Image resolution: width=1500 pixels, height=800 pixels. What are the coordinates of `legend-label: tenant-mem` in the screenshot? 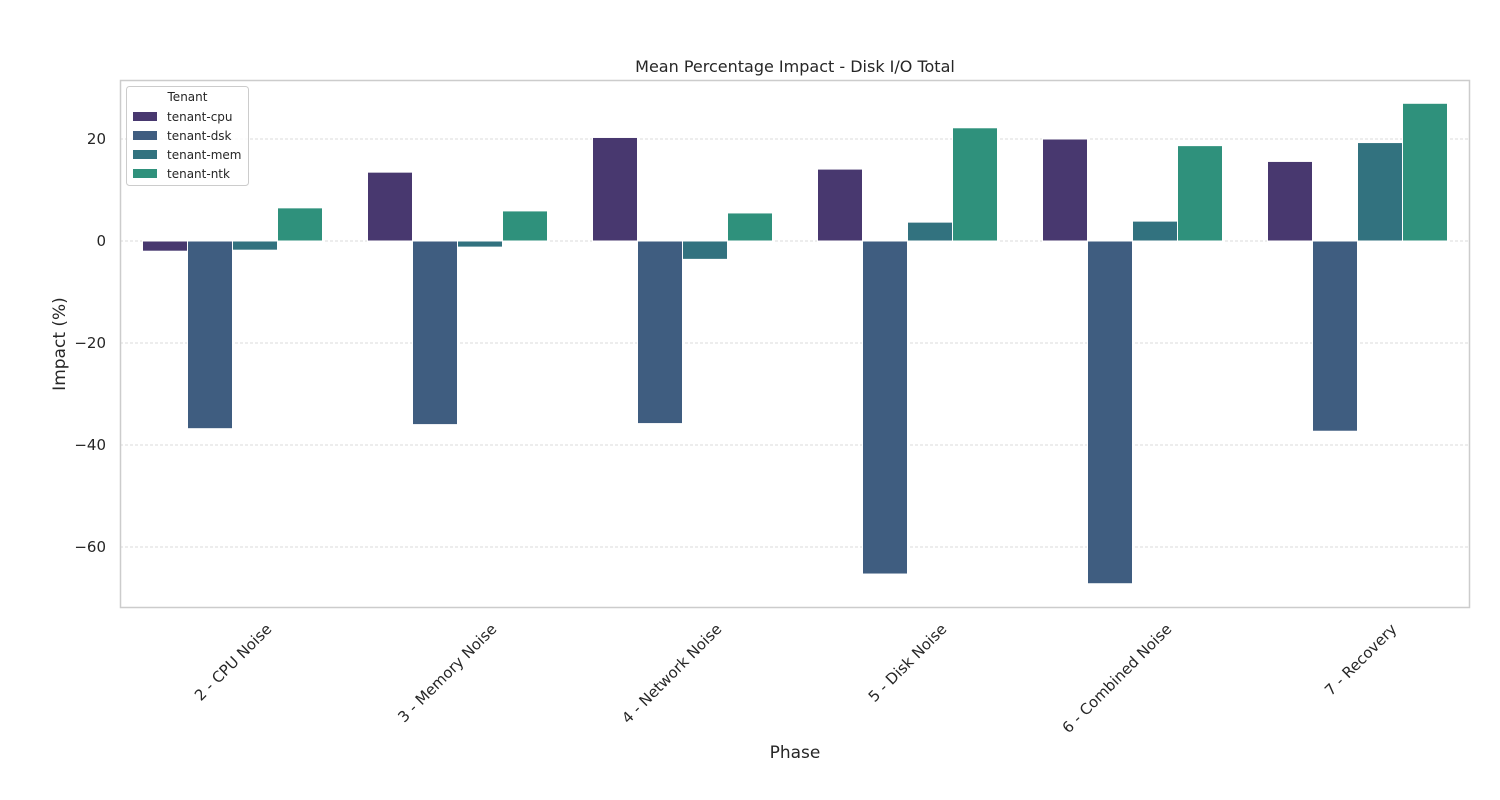 It's located at (204, 155).